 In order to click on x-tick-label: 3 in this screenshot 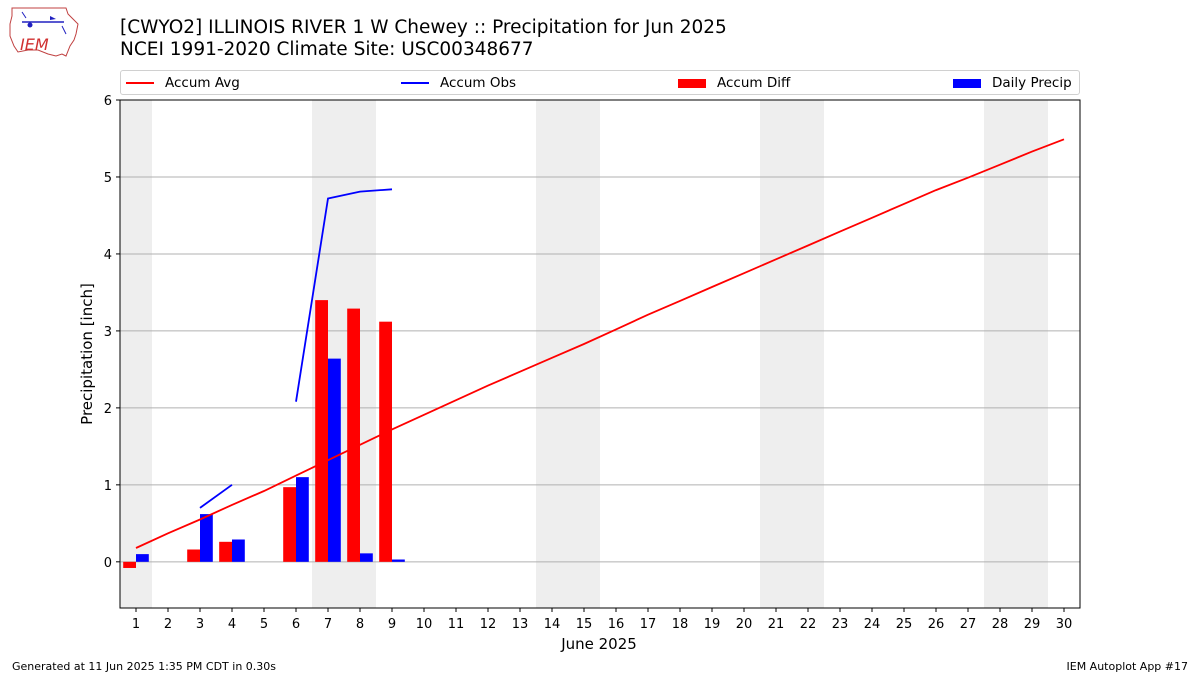, I will do `click(200, 624)`.